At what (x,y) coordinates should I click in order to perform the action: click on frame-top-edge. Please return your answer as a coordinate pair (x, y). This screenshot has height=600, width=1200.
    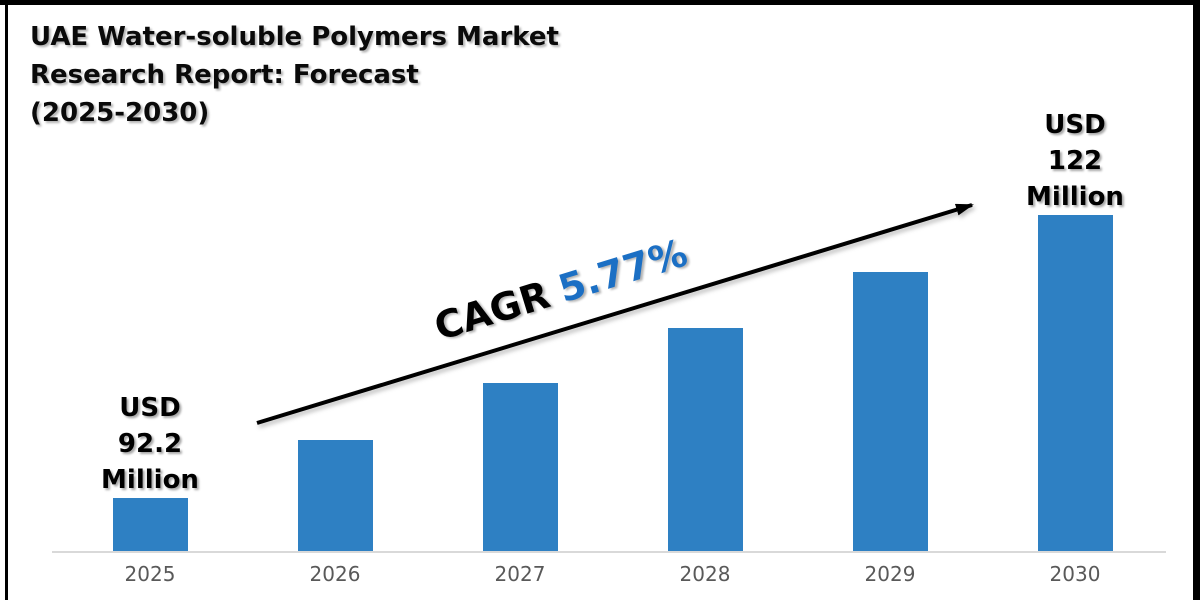
    Looking at the image, I should click on (600, 2).